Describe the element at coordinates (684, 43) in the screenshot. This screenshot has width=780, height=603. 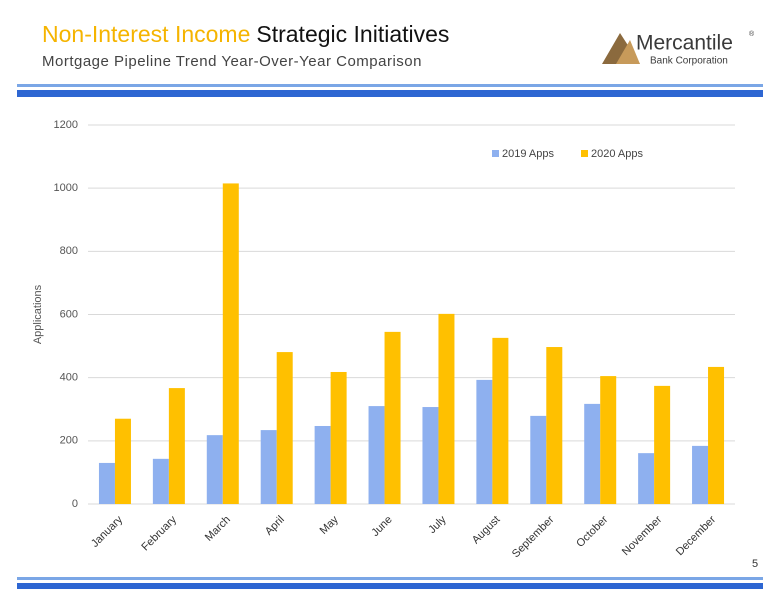
I see `logo-name: Mercantile` at that location.